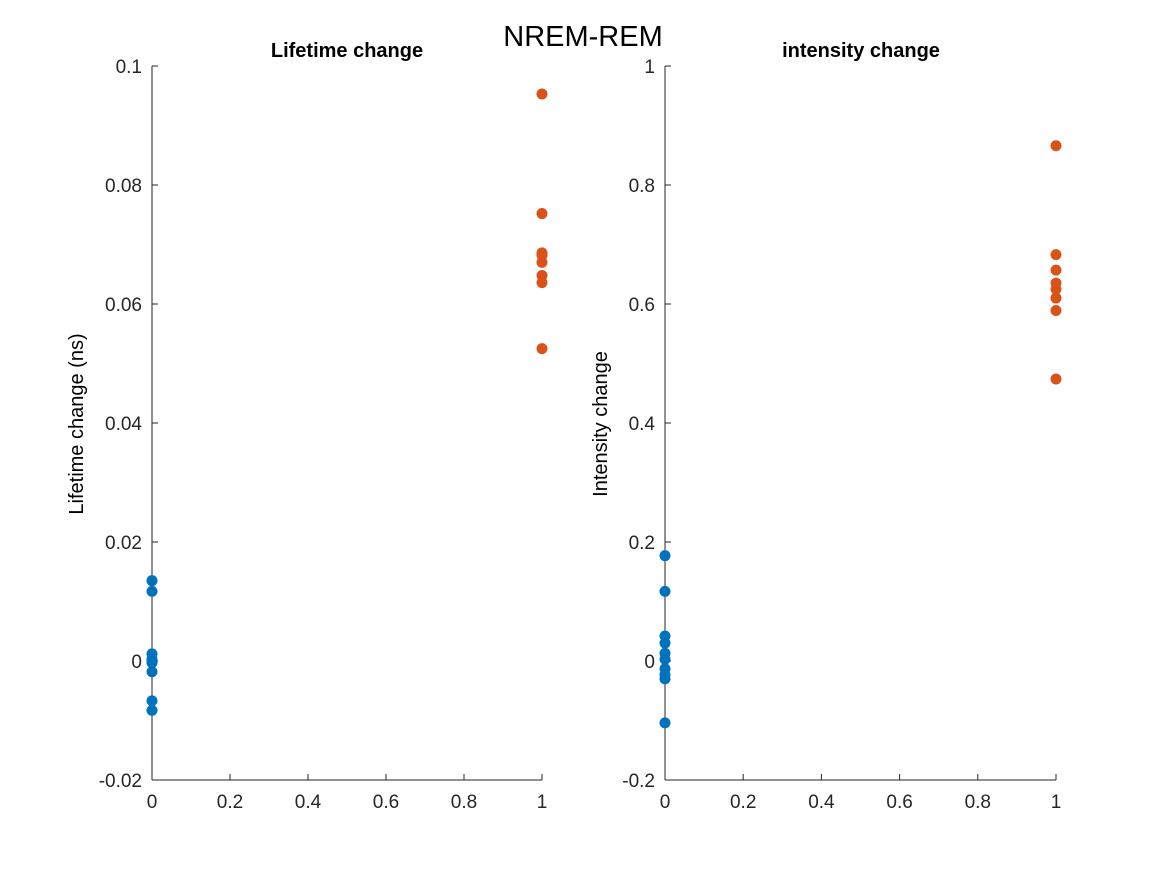 The width and height of the screenshot is (1167, 875). I want to click on intensity-x-tick-label: 0.6, so click(899, 802).